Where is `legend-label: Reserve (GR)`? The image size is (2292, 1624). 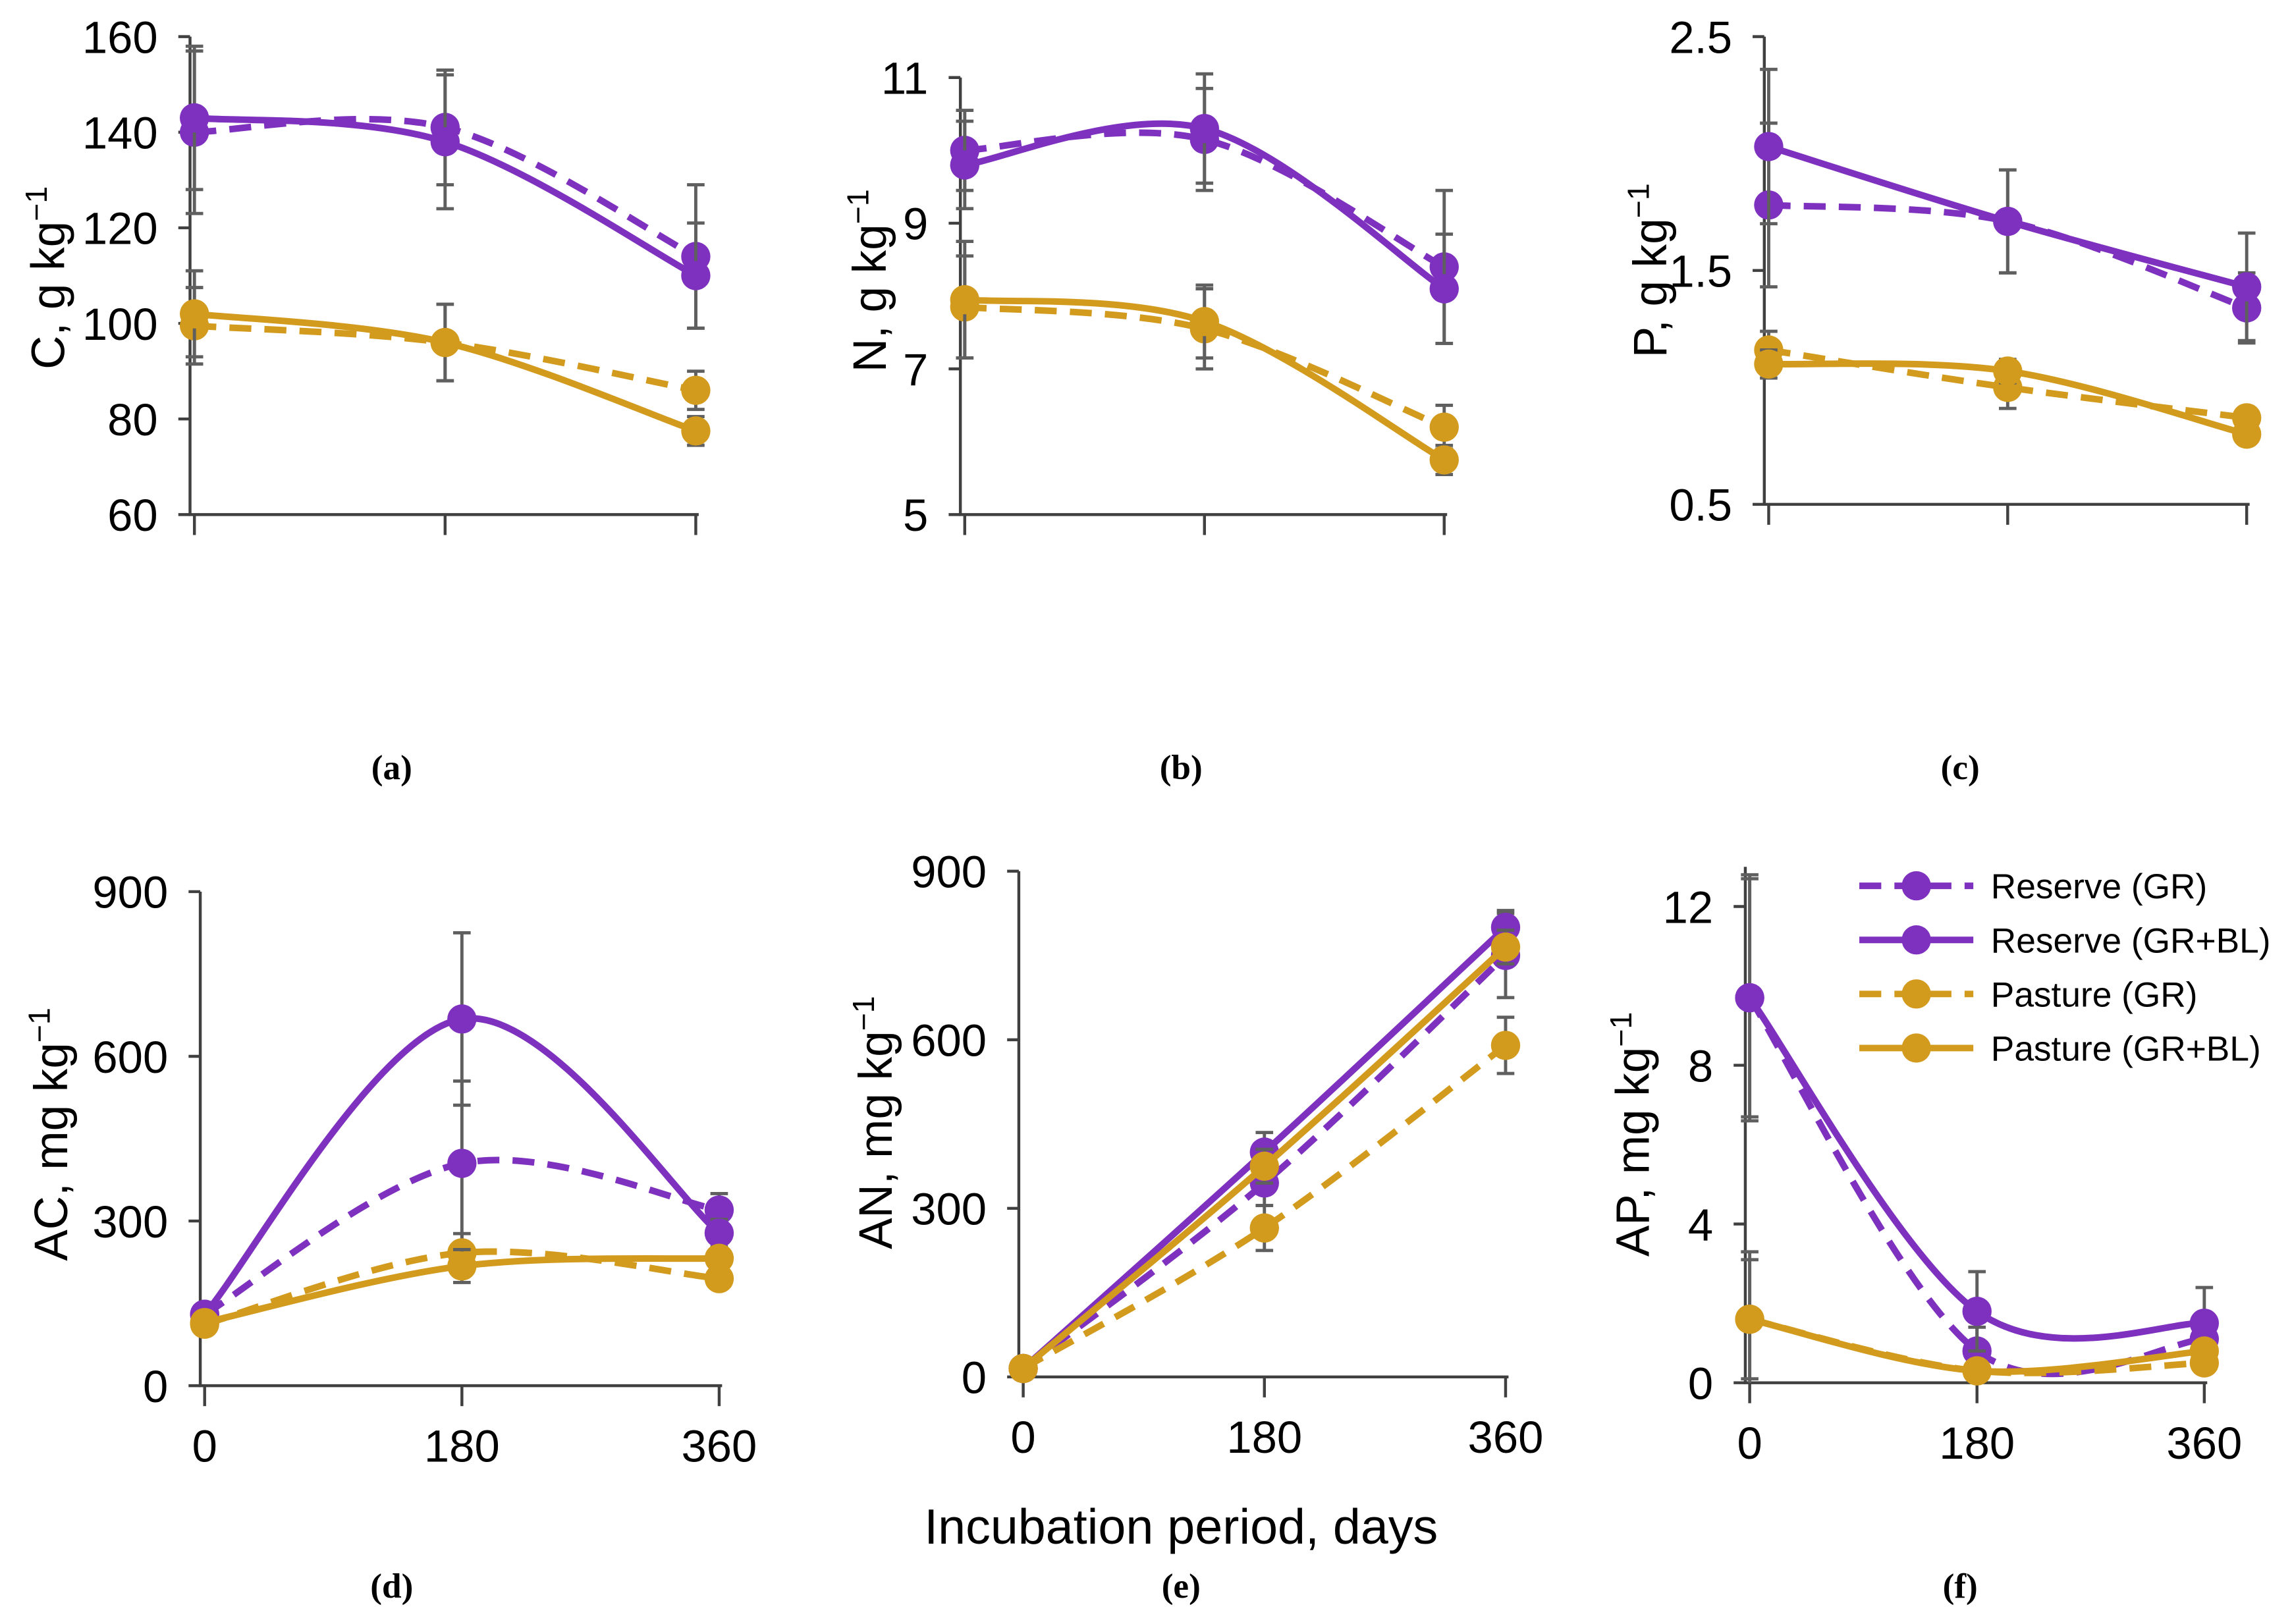
legend-label: Reserve (GR) is located at coordinates (2099, 886).